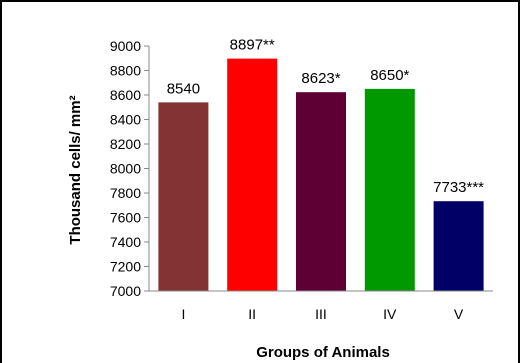 The image size is (520, 363). I want to click on x-axis-category-labels: I II III IV V, so click(322, 314).